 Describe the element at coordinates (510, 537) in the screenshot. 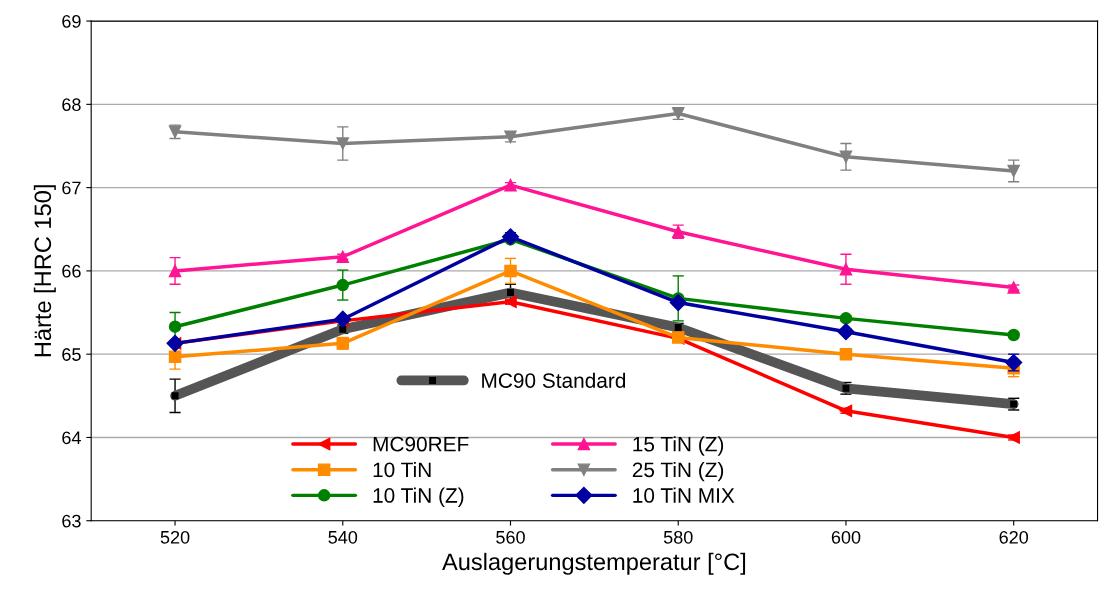

I see `x-tick-label: 560` at that location.